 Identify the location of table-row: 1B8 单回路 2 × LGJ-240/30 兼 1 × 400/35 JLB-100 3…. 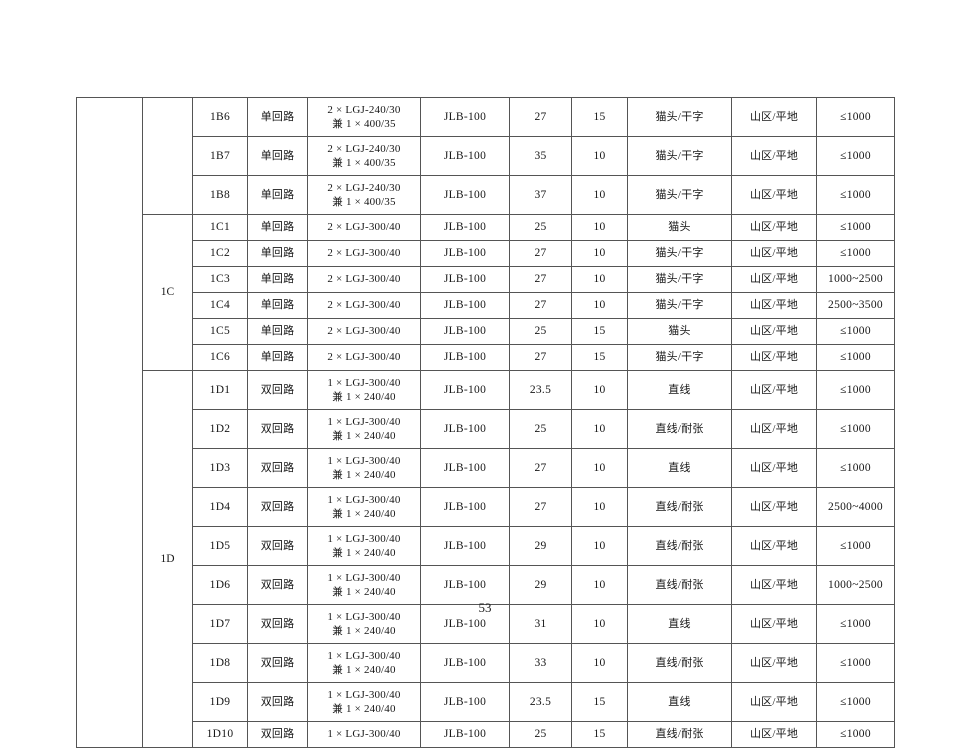
(486, 195).